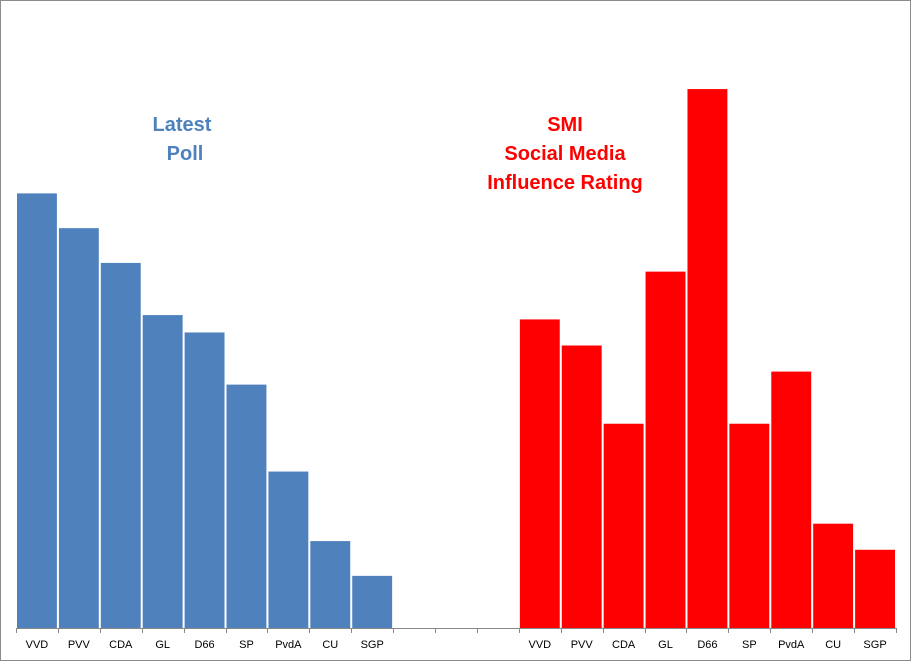 The image size is (911, 662). What do you see at coordinates (791, 499) in the screenshot?
I see `bar-smi-pvda` at bounding box center [791, 499].